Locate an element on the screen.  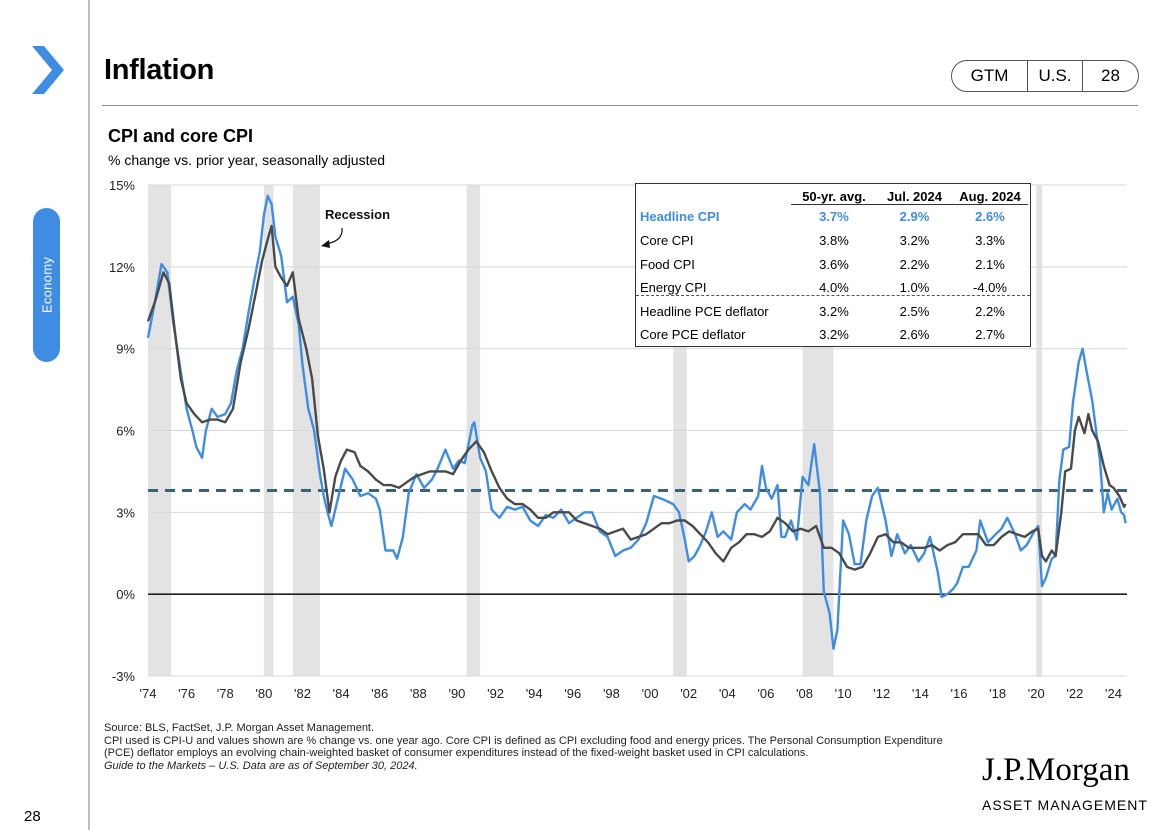
page-title: Inflation is located at coordinates (159, 70).